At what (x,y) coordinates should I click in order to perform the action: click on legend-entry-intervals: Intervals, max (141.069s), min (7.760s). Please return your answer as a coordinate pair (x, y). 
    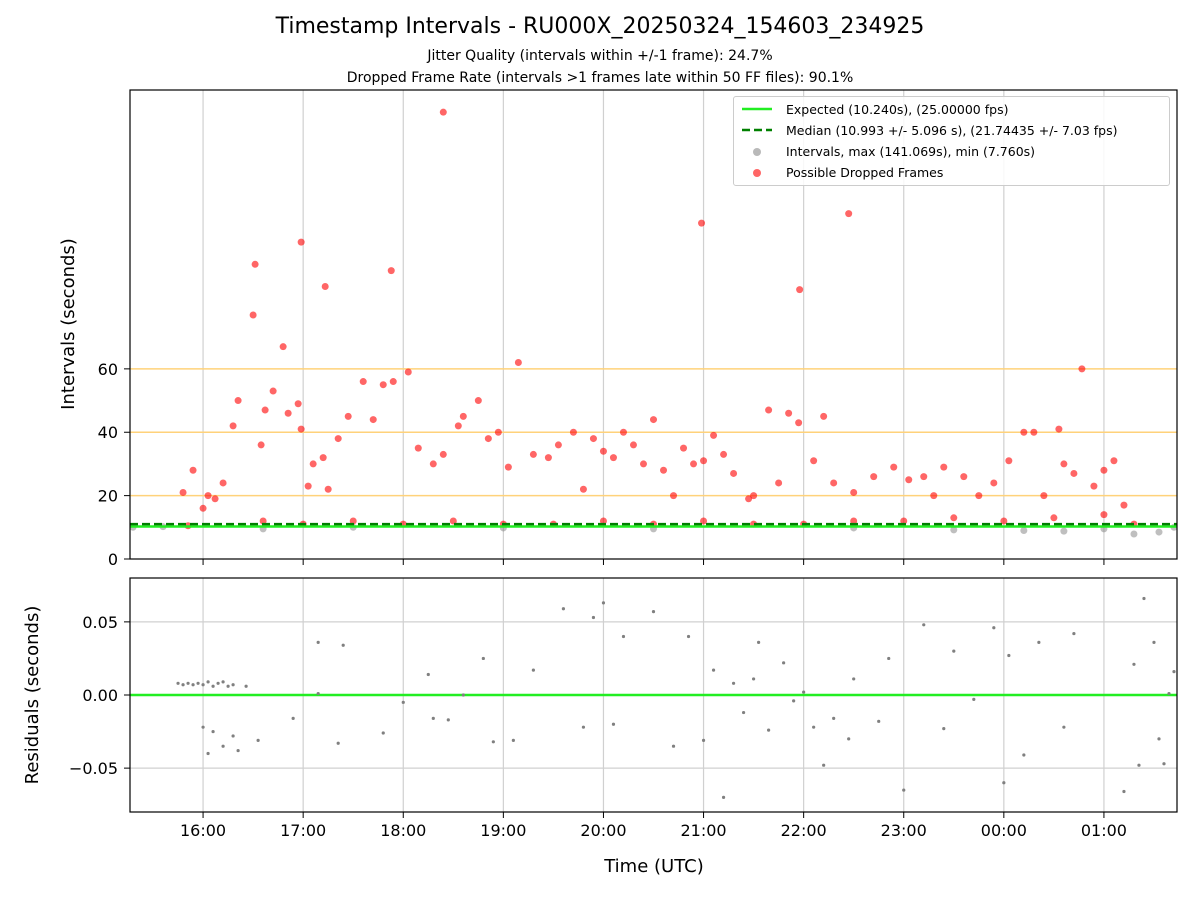
    Looking at the image, I should click on (887, 151).